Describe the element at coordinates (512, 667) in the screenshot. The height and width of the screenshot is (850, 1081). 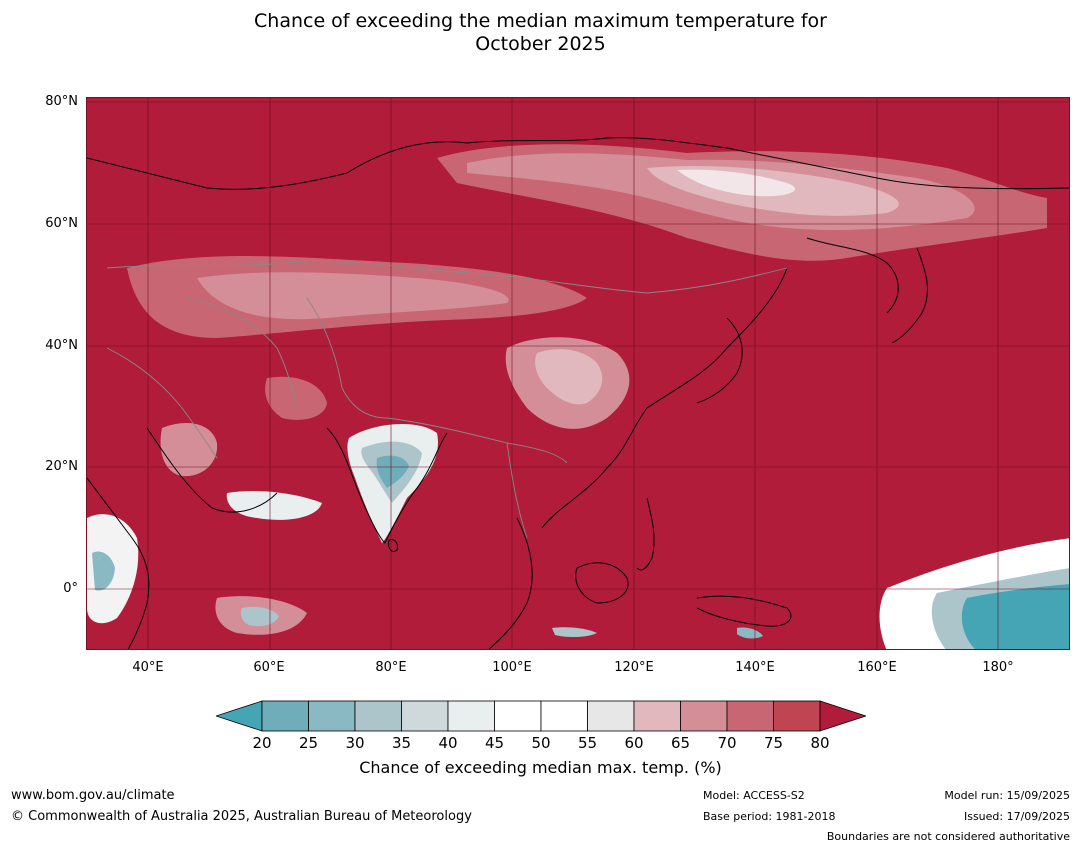
I see `lon-tick-100e: 100°E` at that location.